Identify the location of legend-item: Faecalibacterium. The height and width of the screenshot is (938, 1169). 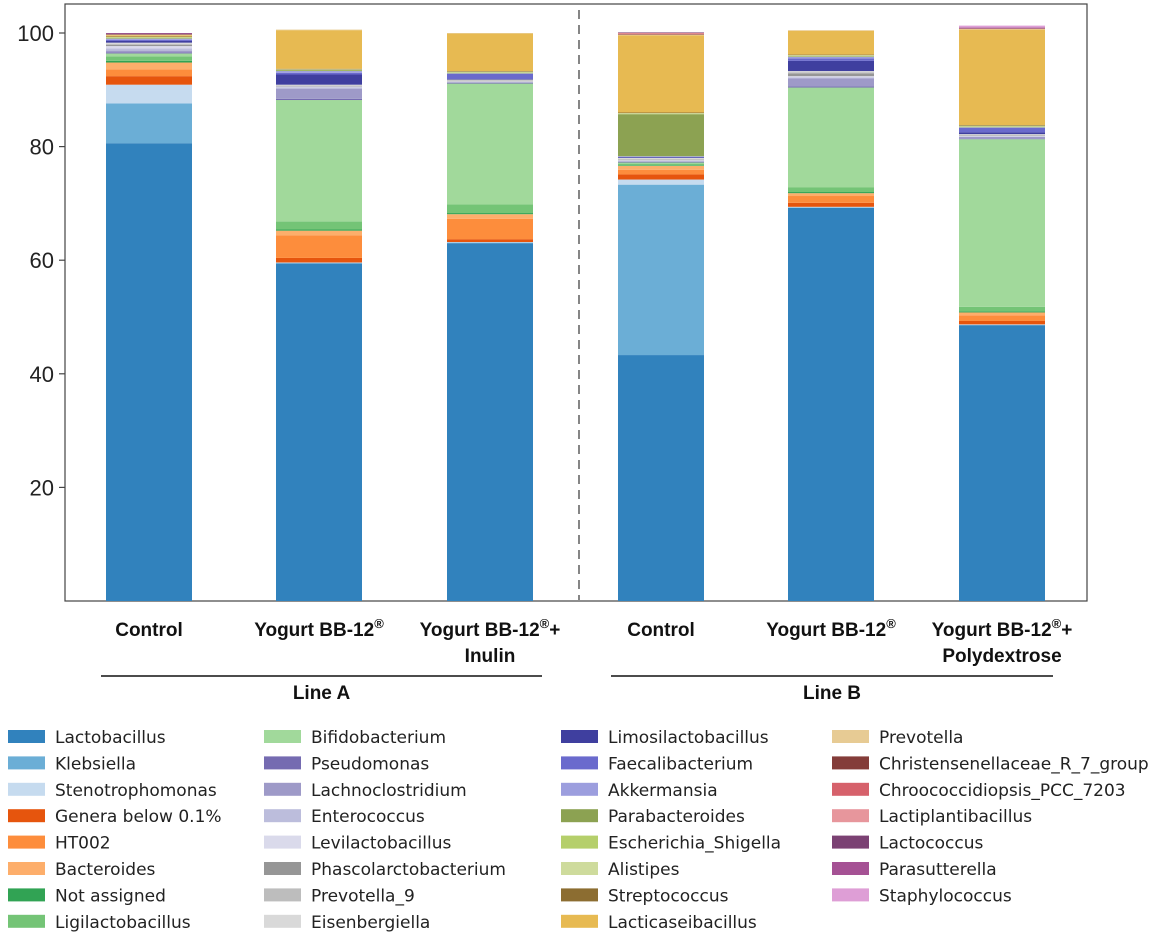
(657, 764).